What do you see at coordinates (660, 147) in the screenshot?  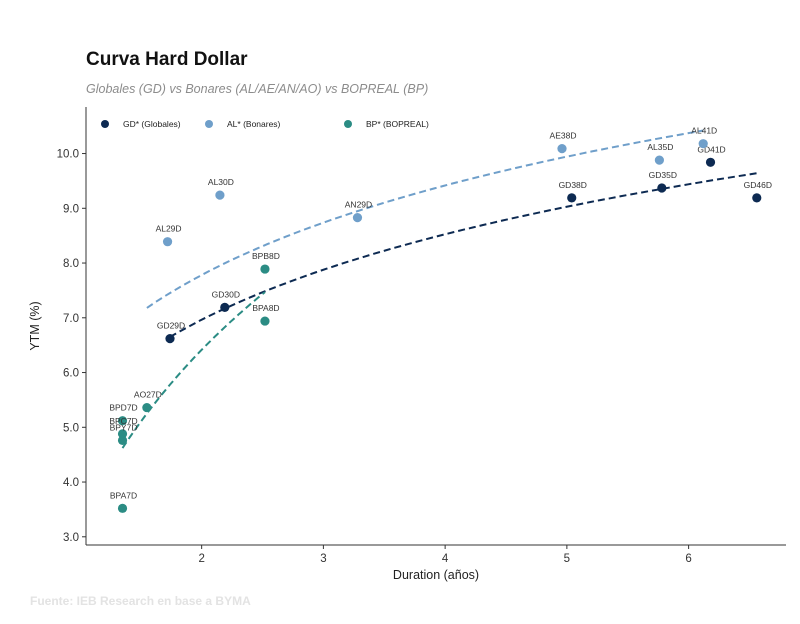 I see `data-point-label: AL35D` at bounding box center [660, 147].